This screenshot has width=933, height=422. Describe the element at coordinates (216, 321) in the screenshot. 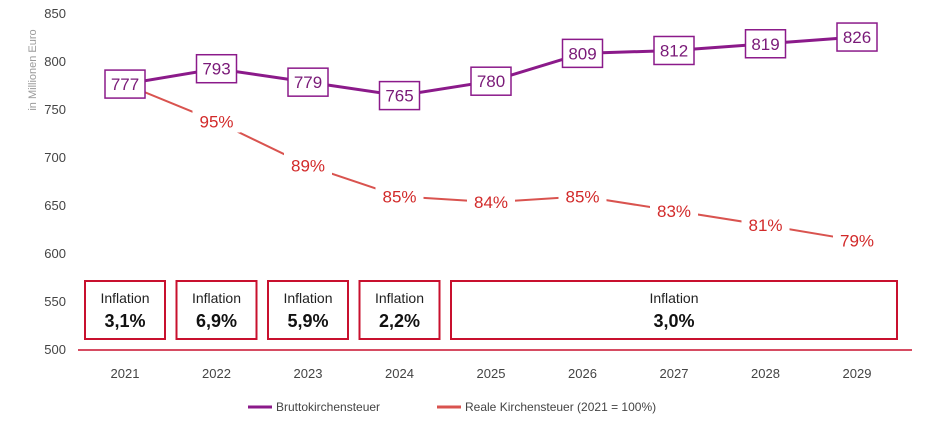

I see `inflation-value: 6,9%` at that location.